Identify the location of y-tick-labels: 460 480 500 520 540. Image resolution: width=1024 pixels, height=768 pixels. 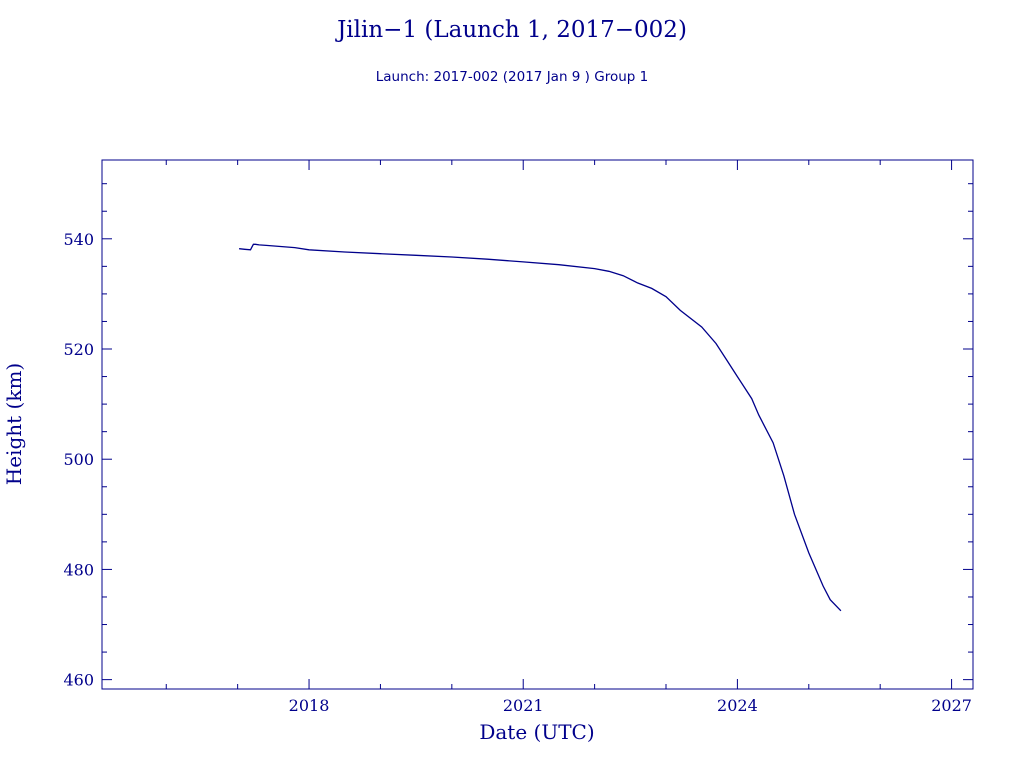
(78, 460).